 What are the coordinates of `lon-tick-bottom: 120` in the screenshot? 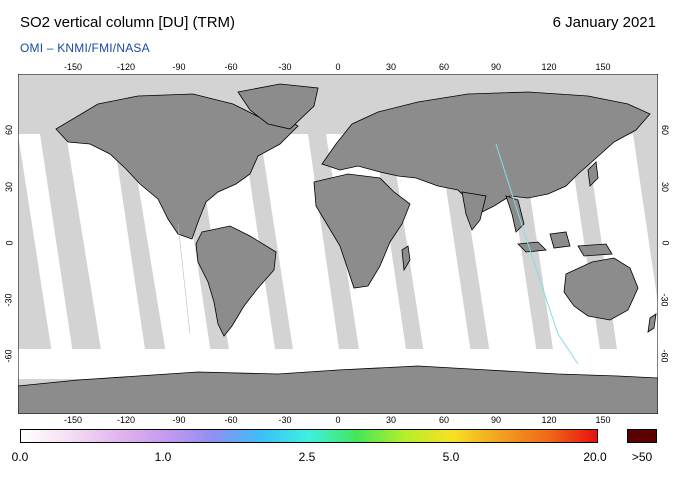 It's located at (549, 420).